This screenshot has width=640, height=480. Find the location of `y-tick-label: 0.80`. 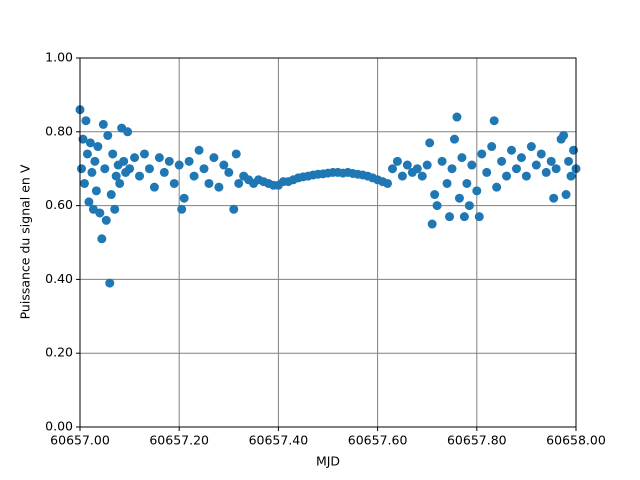

y-tick-label: 0.80 is located at coordinates (59, 130).